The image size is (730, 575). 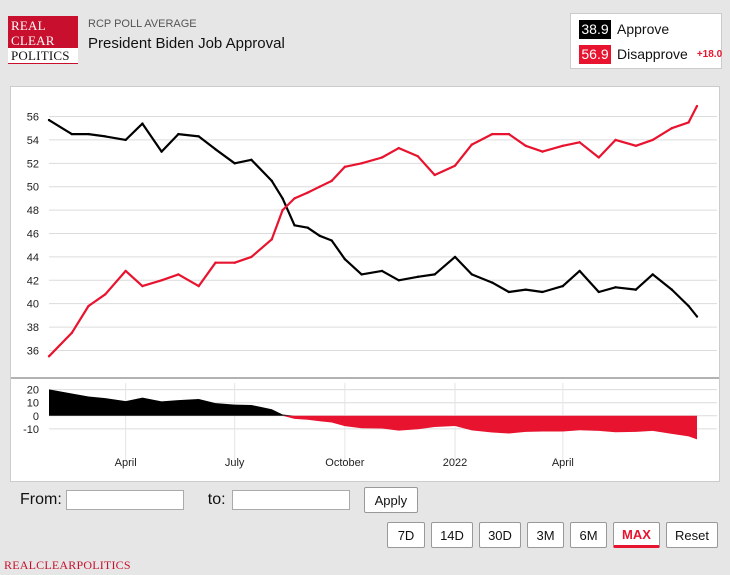 What do you see at coordinates (124, 500) in the screenshot?
I see `from-date-input` at bounding box center [124, 500].